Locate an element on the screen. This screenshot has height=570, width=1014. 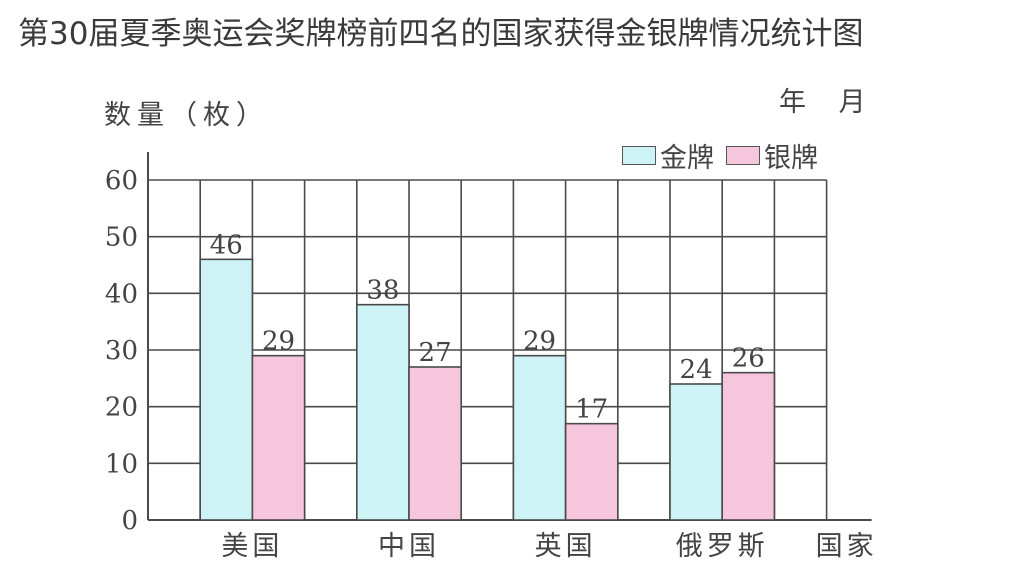
legend-label-silver: 银牌 is located at coordinates (791, 158).